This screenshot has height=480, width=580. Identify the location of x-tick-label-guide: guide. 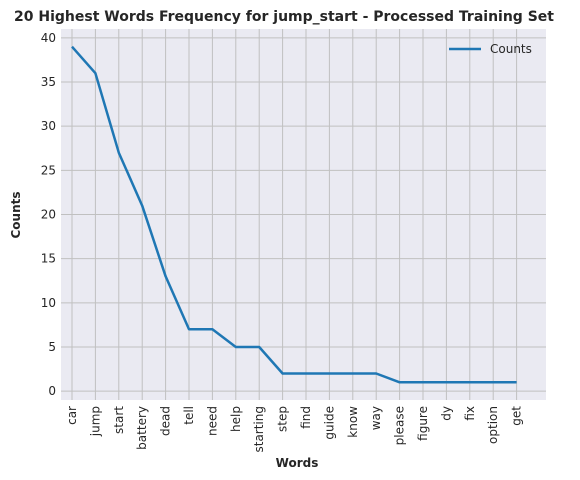
(329, 423).